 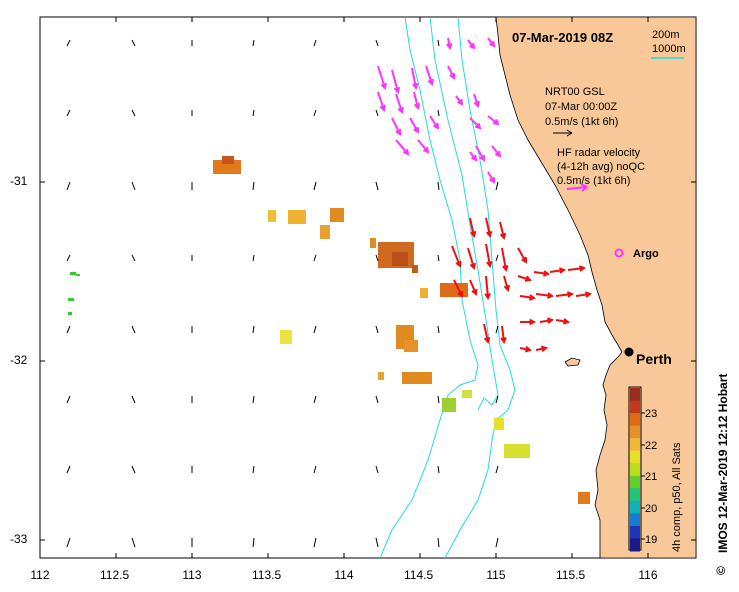 I want to click on perth-marker, so click(x=629, y=352).